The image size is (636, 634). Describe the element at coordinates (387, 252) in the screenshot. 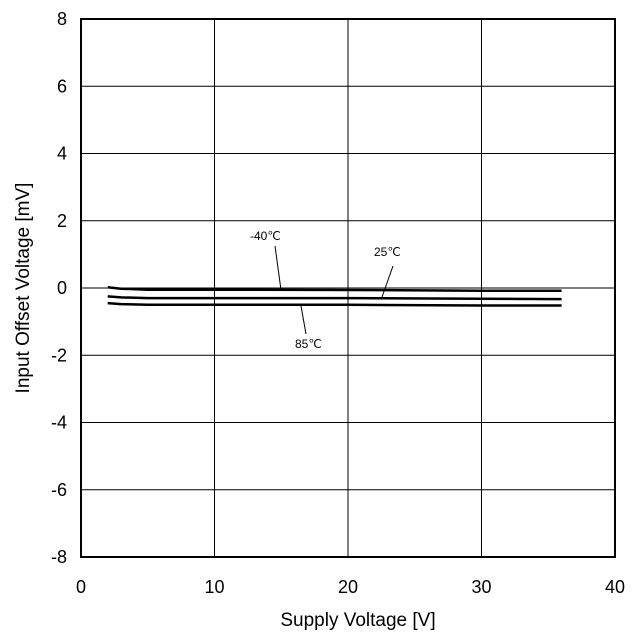

I see `annotation-label: 25℃` at that location.